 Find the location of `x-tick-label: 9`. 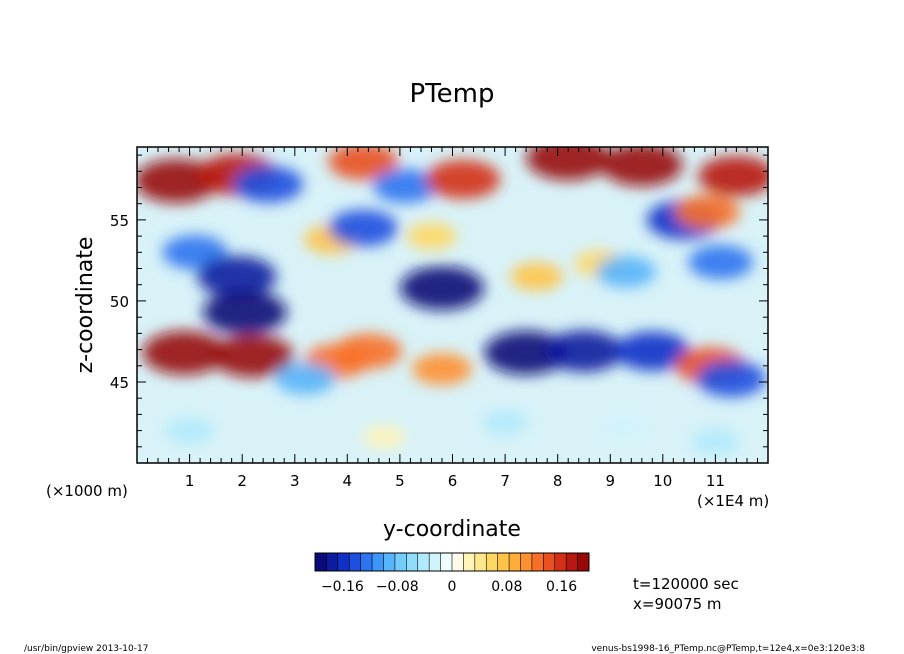

x-tick-label: 9 is located at coordinates (611, 481).